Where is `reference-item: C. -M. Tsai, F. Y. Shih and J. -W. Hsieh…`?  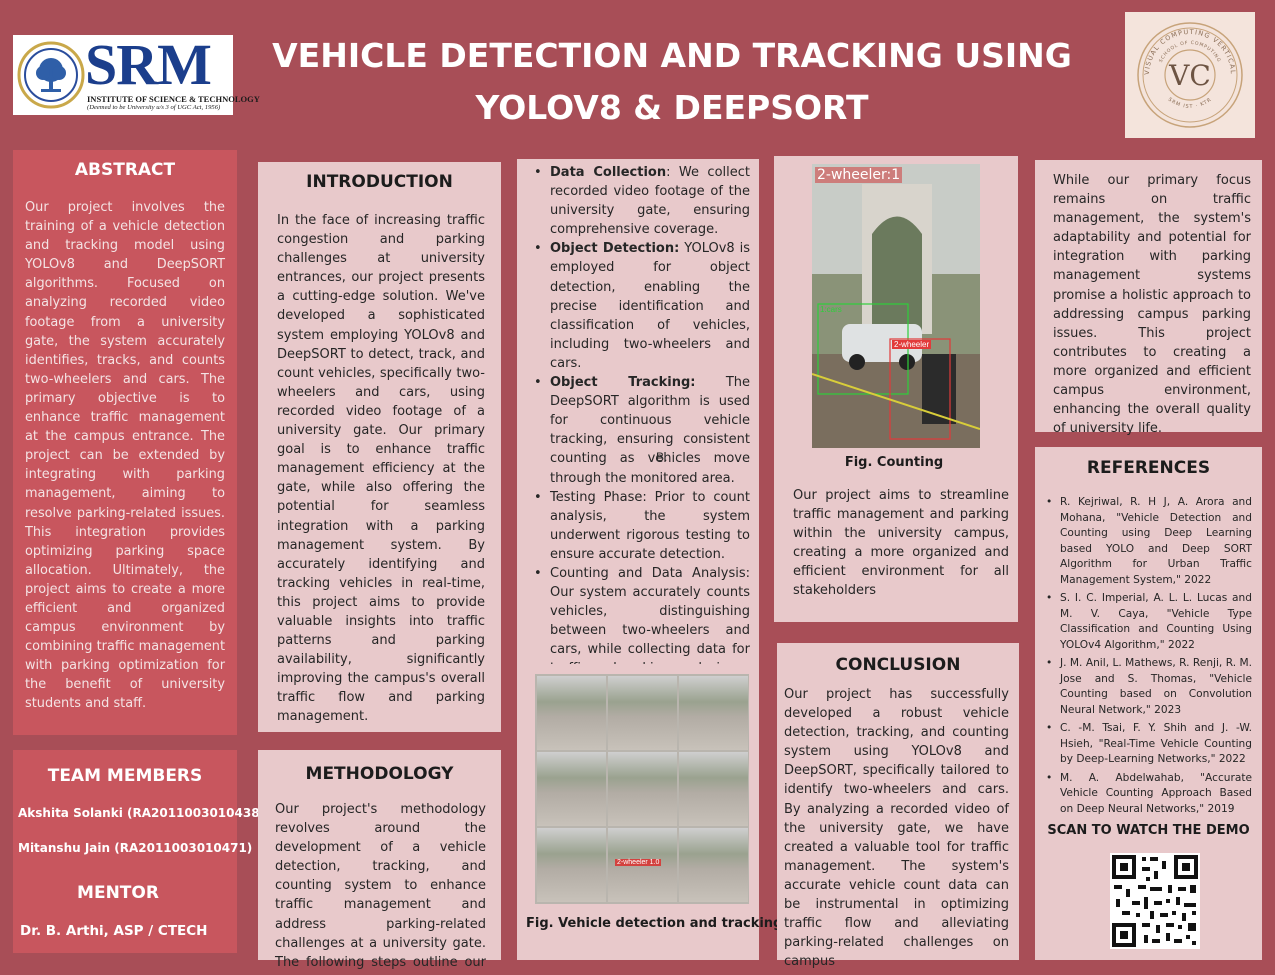 reference-item: C. -M. Tsai, F. Y. Shih and J. -W. Hsieh… is located at coordinates (1149, 744).